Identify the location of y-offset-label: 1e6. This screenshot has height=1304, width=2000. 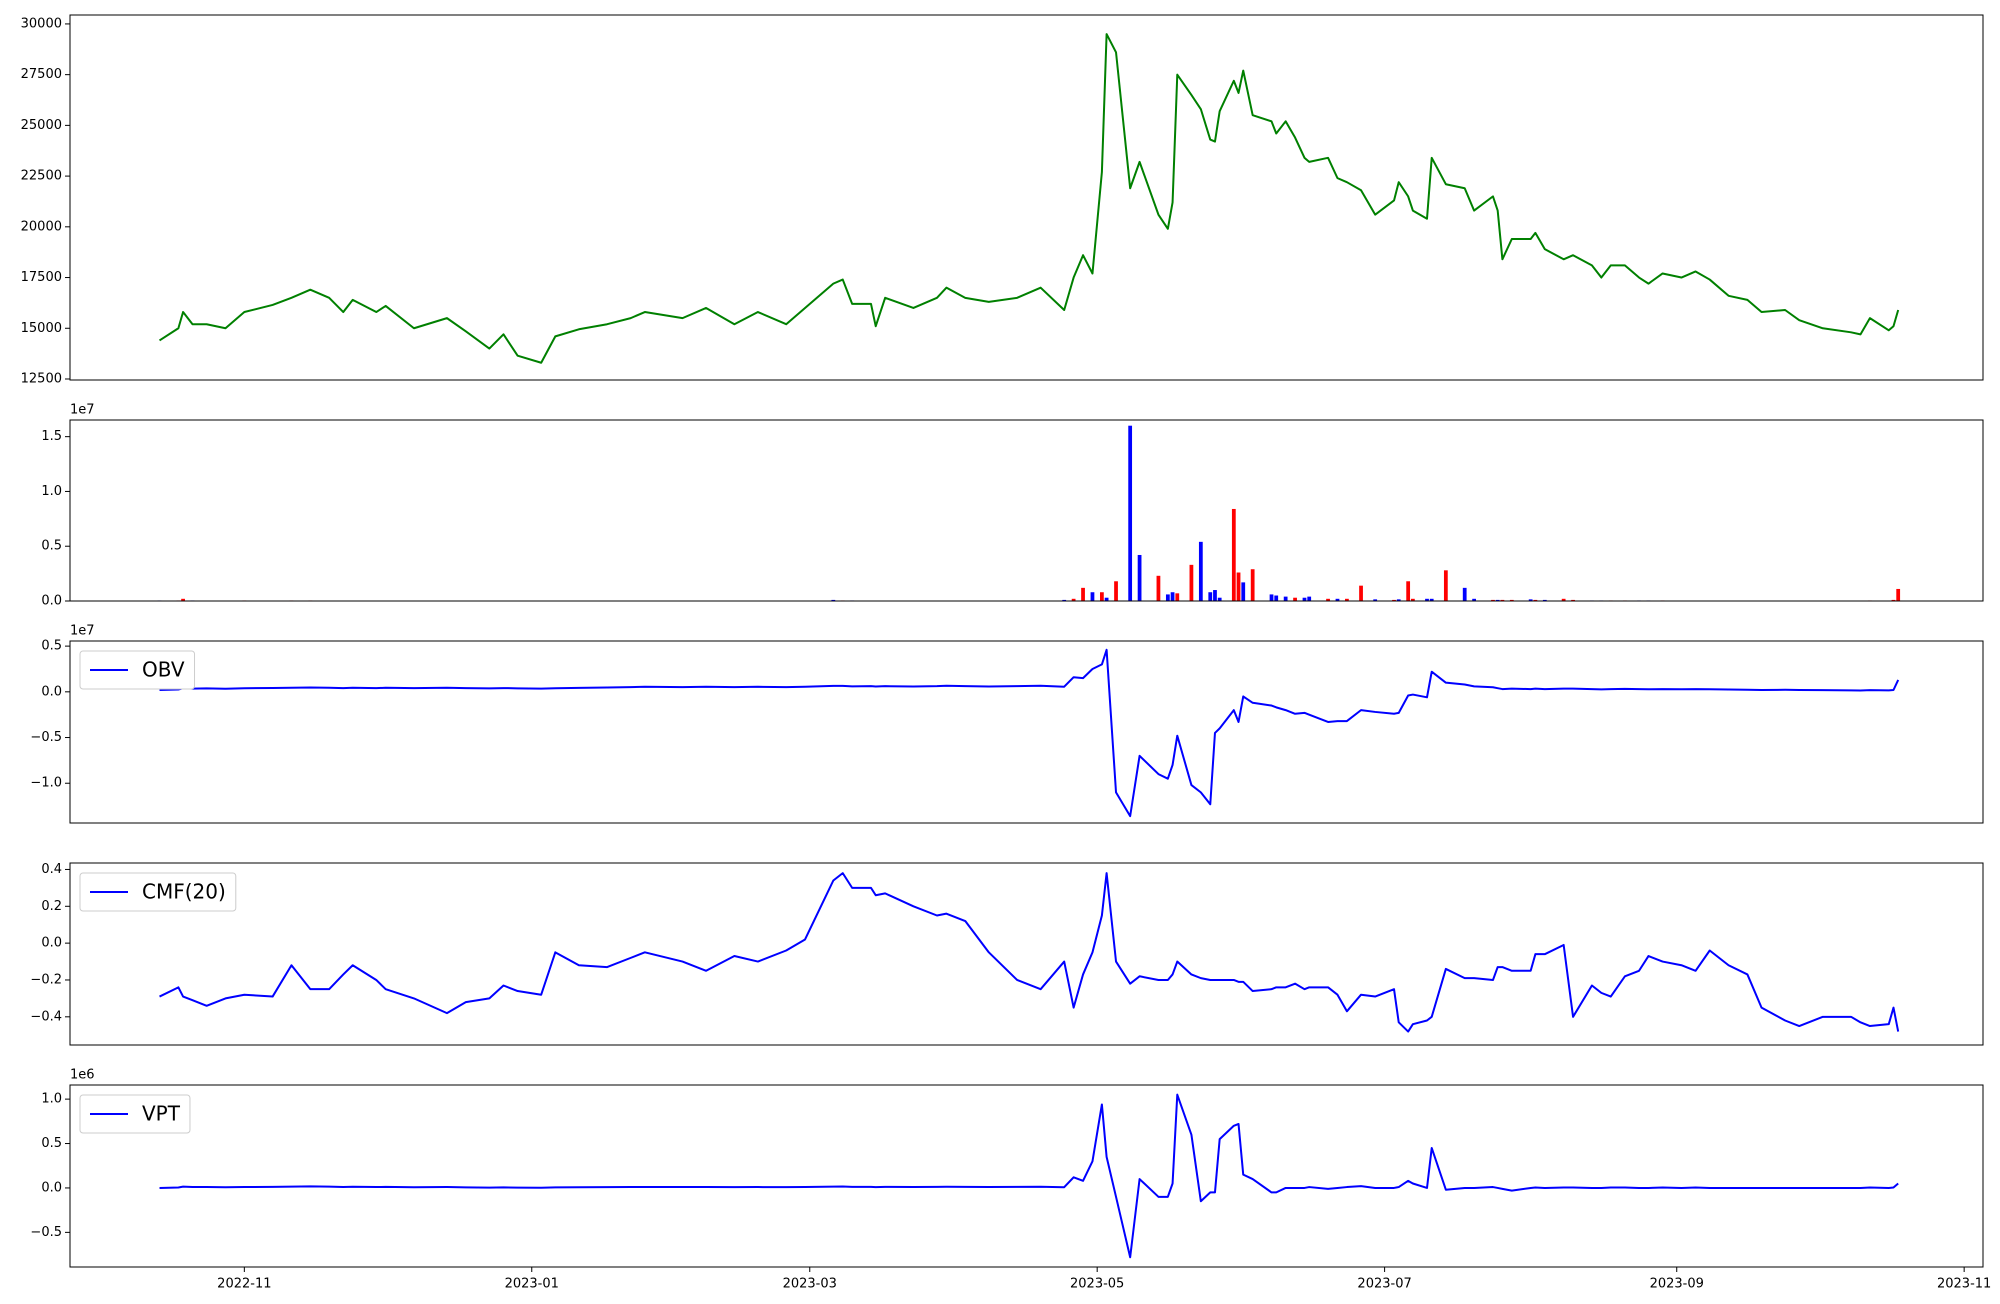
(82, 1075).